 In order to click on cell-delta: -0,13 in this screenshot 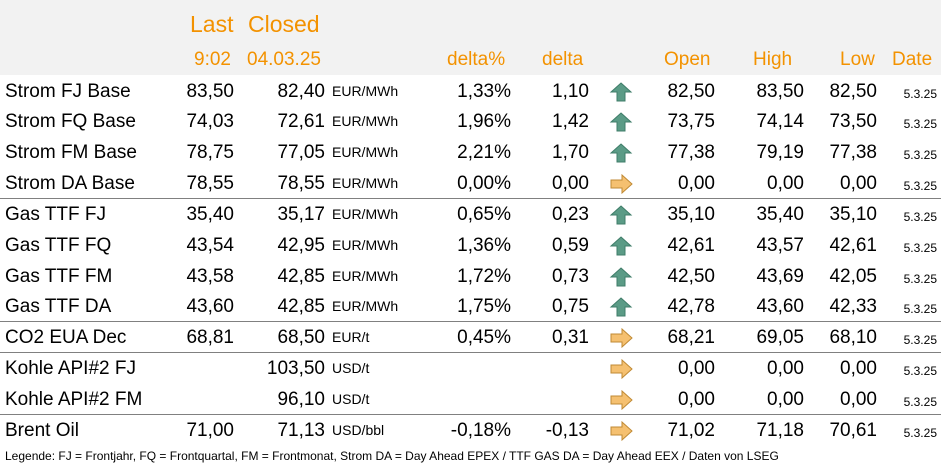, I will do `click(567, 430)`.